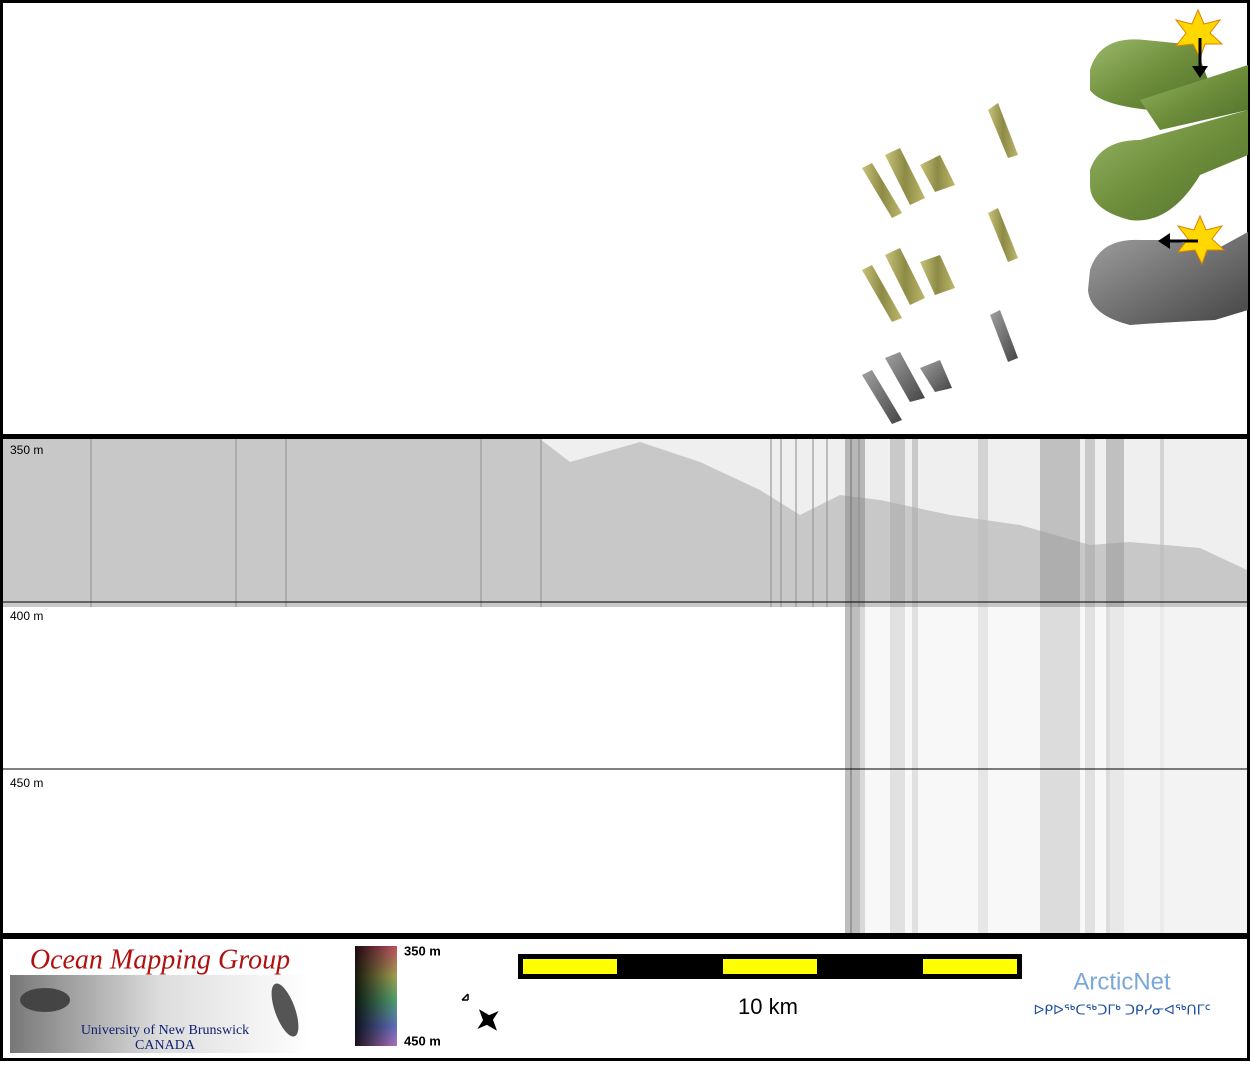 The image size is (1250, 1066). What do you see at coordinates (1122, 981) in the screenshot?
I see `partner-name: ArcticNet` at bounding box center [1122, 981].